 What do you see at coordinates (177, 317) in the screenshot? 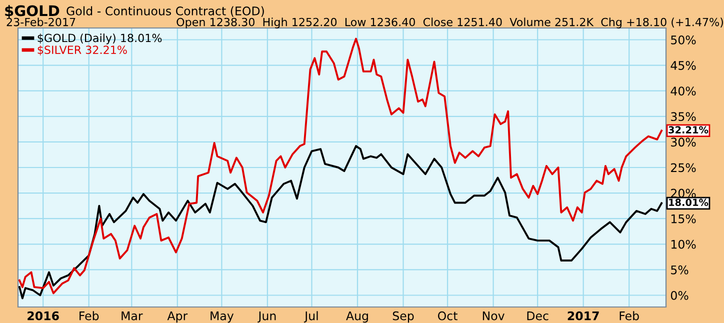
I see `x-tick-label: Apr` at bounding box center [177, 317].